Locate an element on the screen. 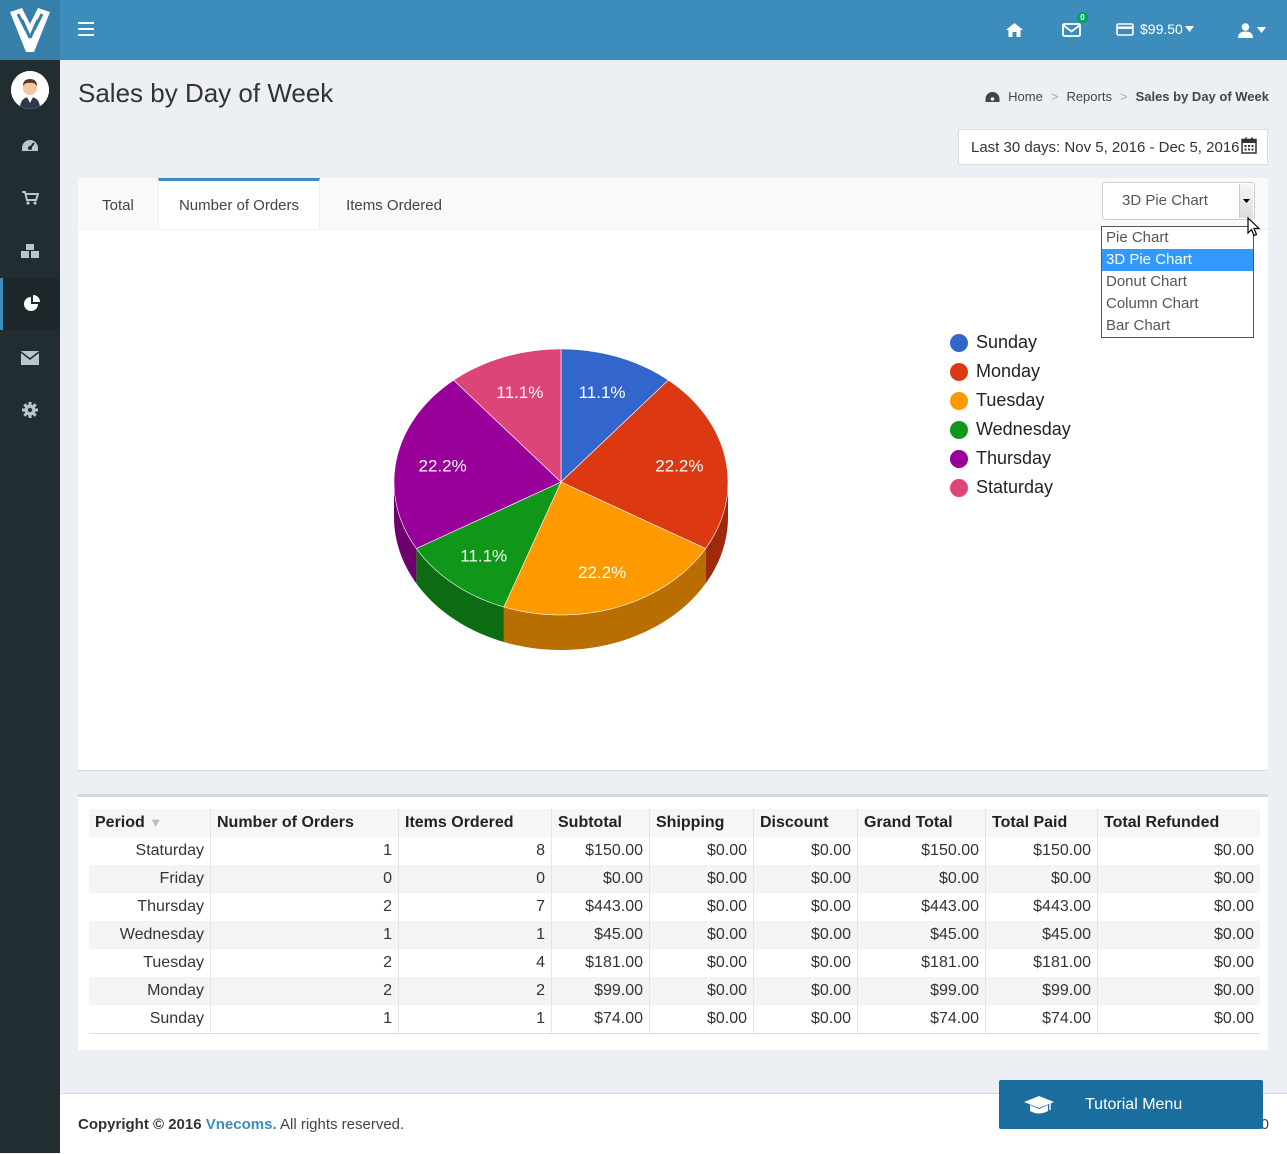 This screenshot has width=1287, height=1154. brand-link: Vnecoms. is located at coordinates (241, 1124).